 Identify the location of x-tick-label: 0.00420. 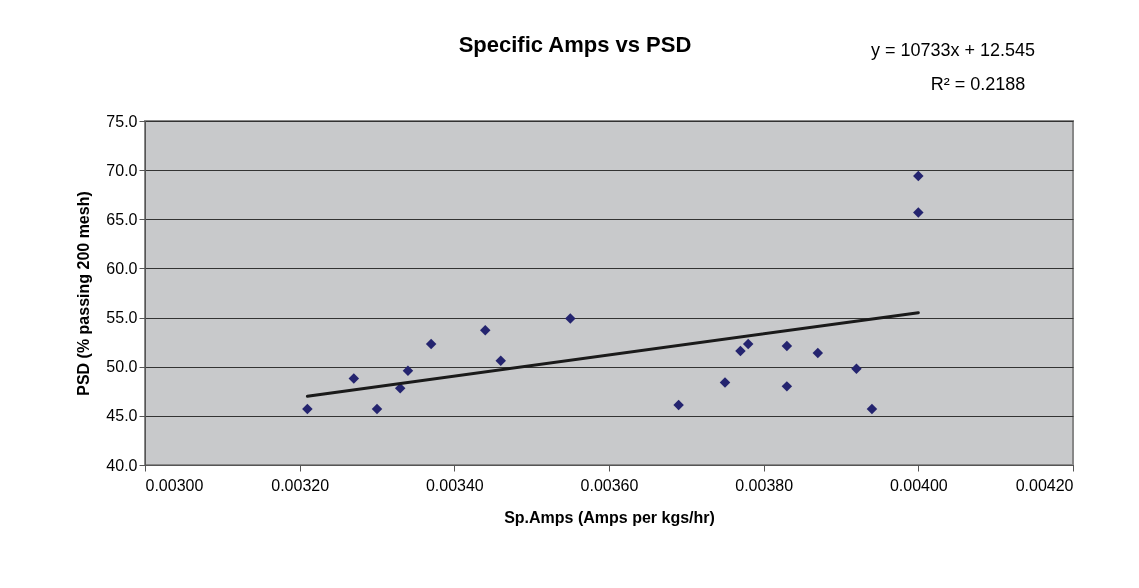
(1044, 485).